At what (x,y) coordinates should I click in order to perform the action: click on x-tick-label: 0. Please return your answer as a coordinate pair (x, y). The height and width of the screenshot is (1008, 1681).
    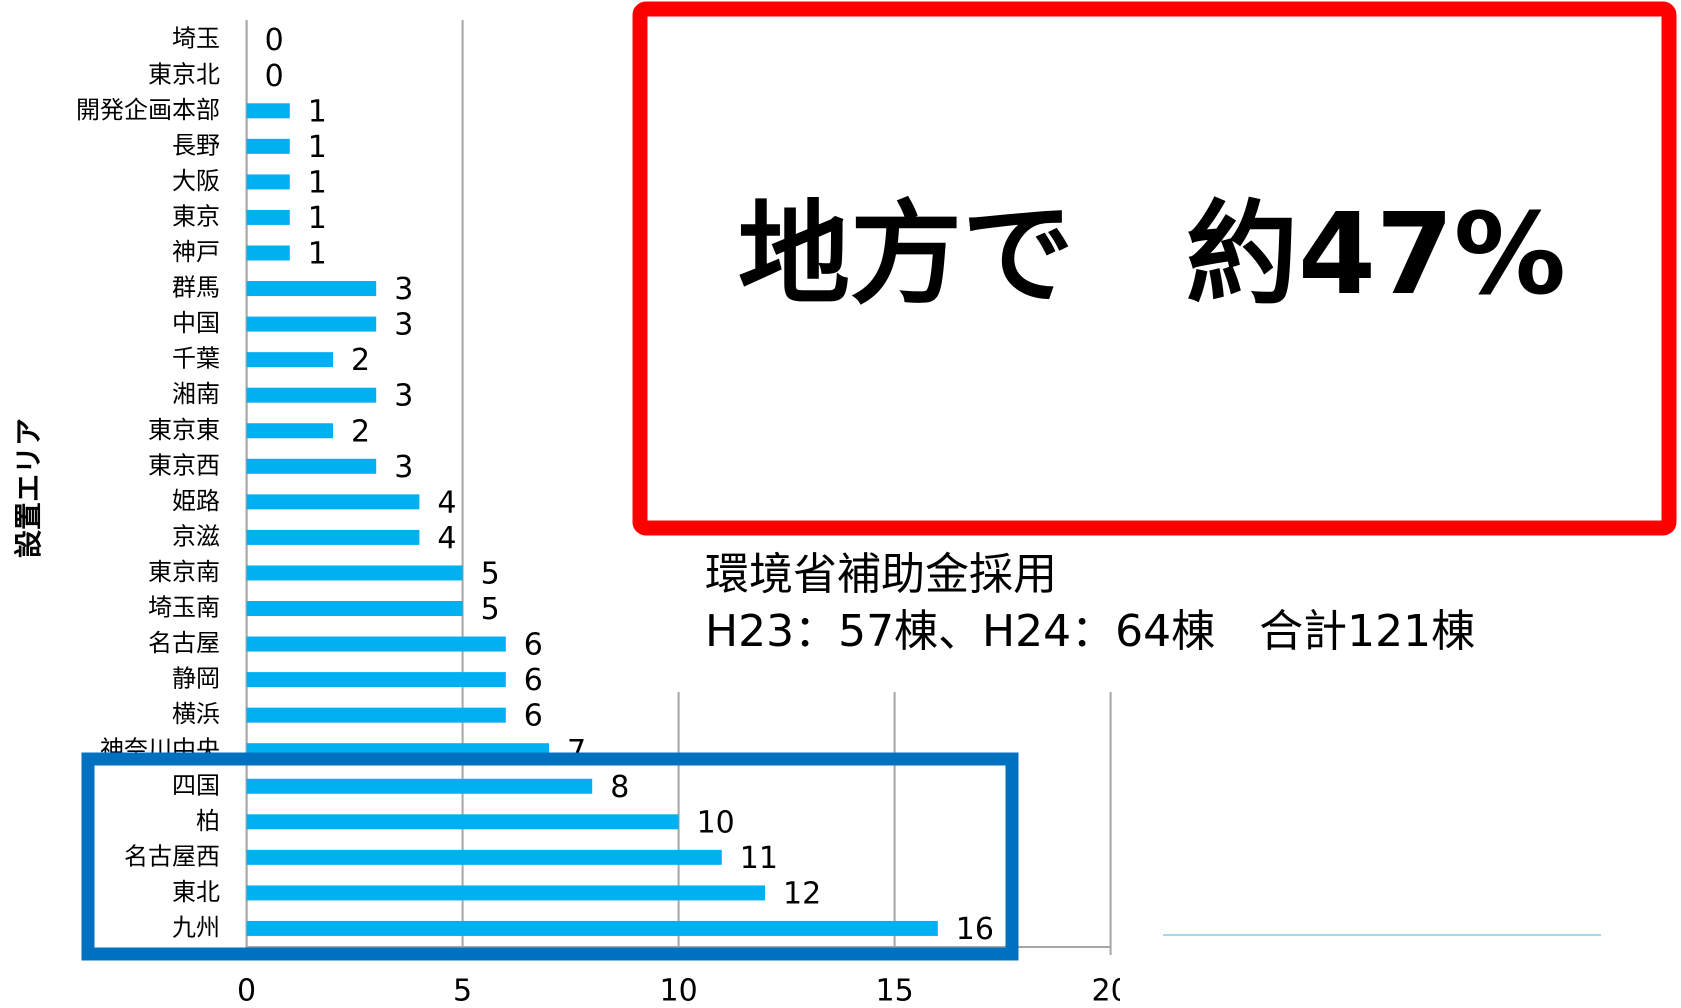
    Looking at the image, I should click on (246, 991).